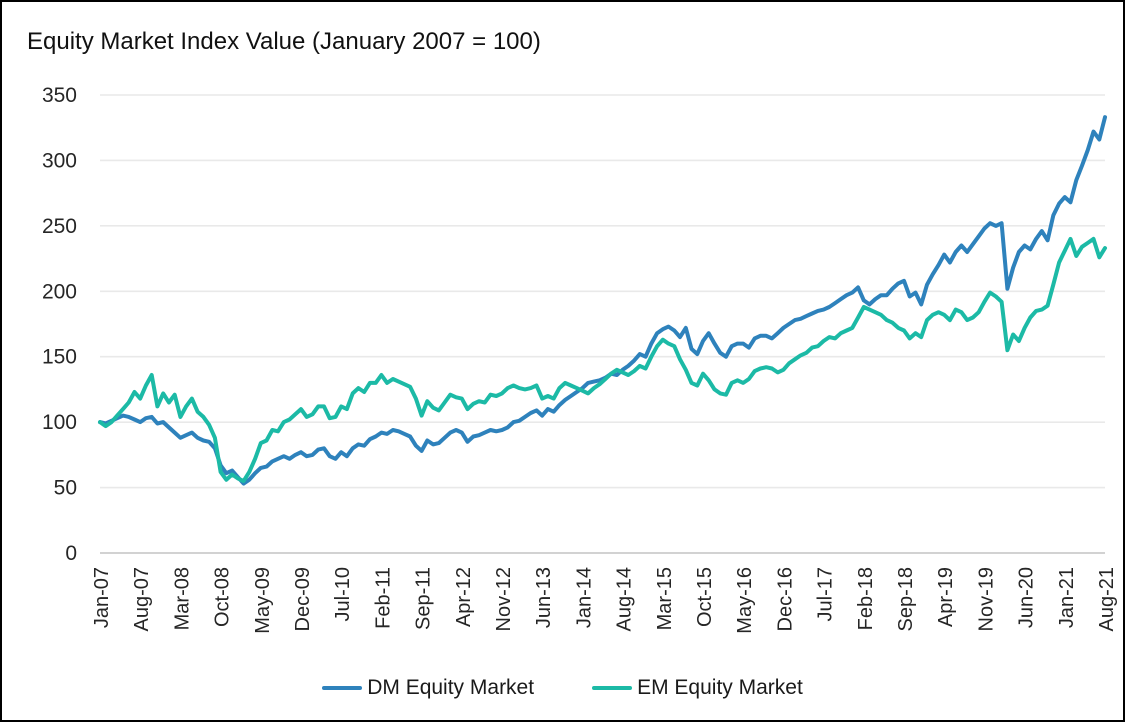 The width and height of the screenshot is (1125, 722). Describe the element at coordinates (464, 597) in the screenshot. I see `x-axis-tick-label: Apr-12` at that location.